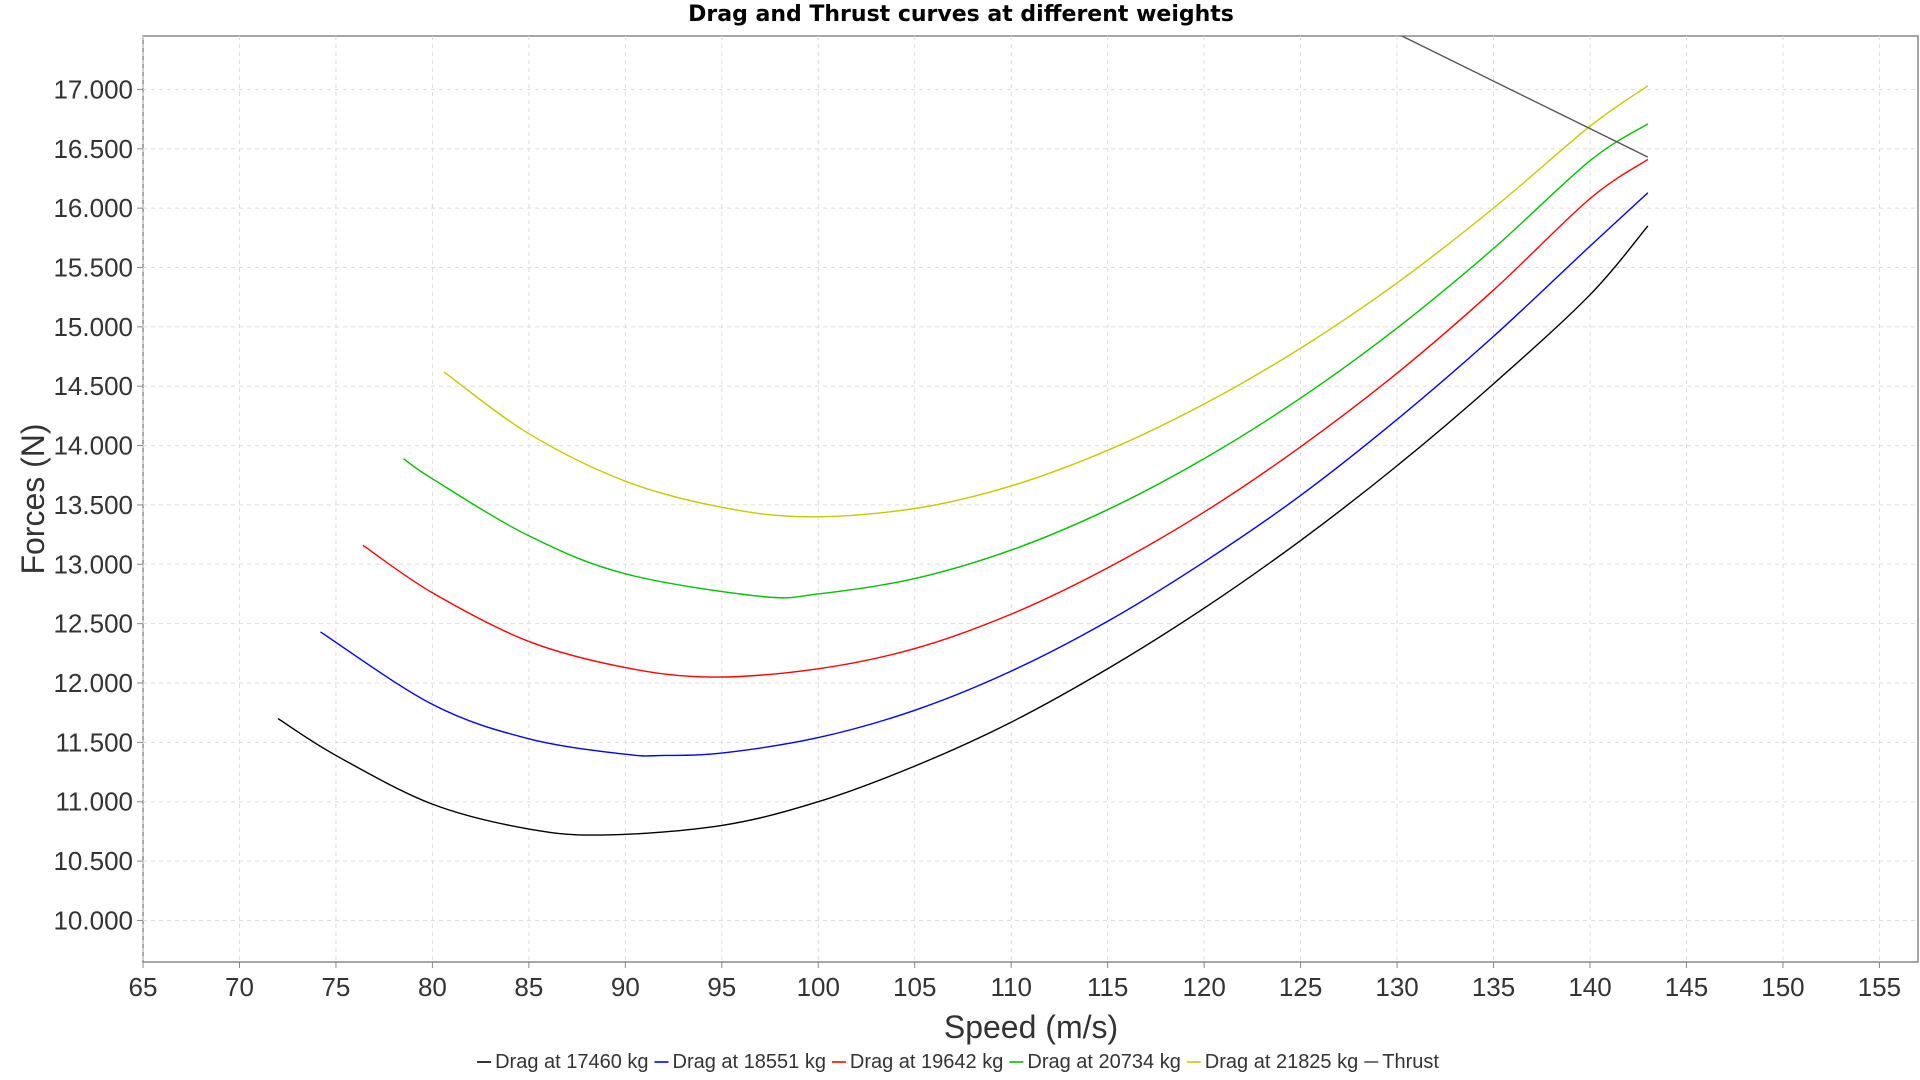 The image size is (1920, 1080). Describe the element at coordinates (1031, 1027) in the screenshot. I see `x-axis-label: Speed (m/s)` at that location.